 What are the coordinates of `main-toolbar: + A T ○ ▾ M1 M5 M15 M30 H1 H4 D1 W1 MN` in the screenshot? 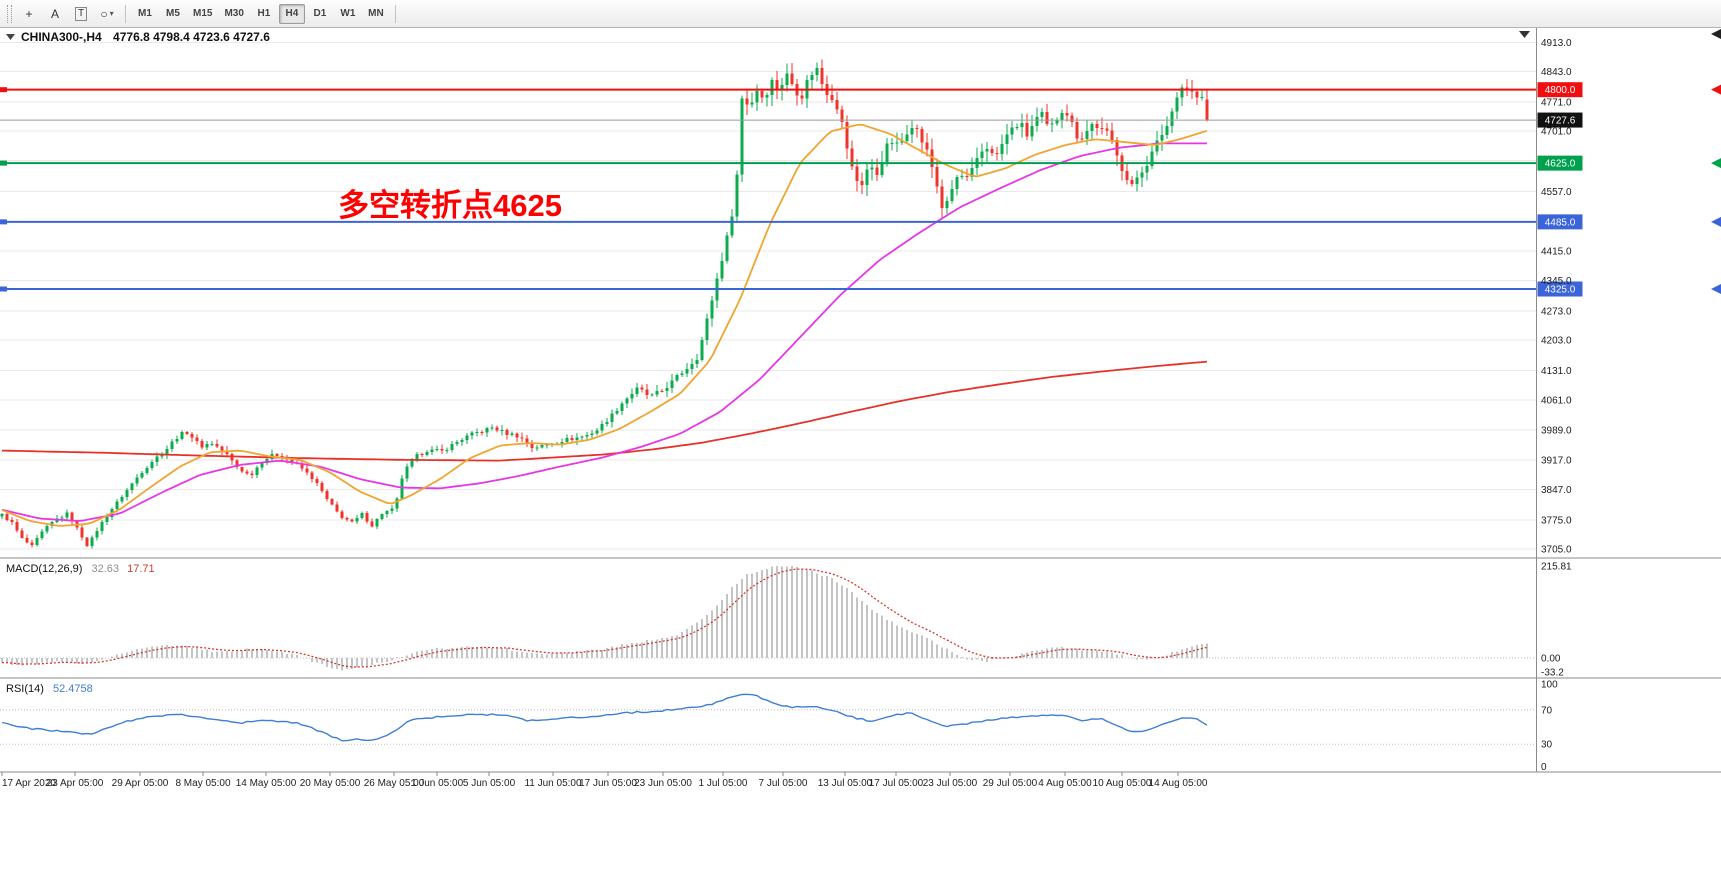 It's located at (860, 14).